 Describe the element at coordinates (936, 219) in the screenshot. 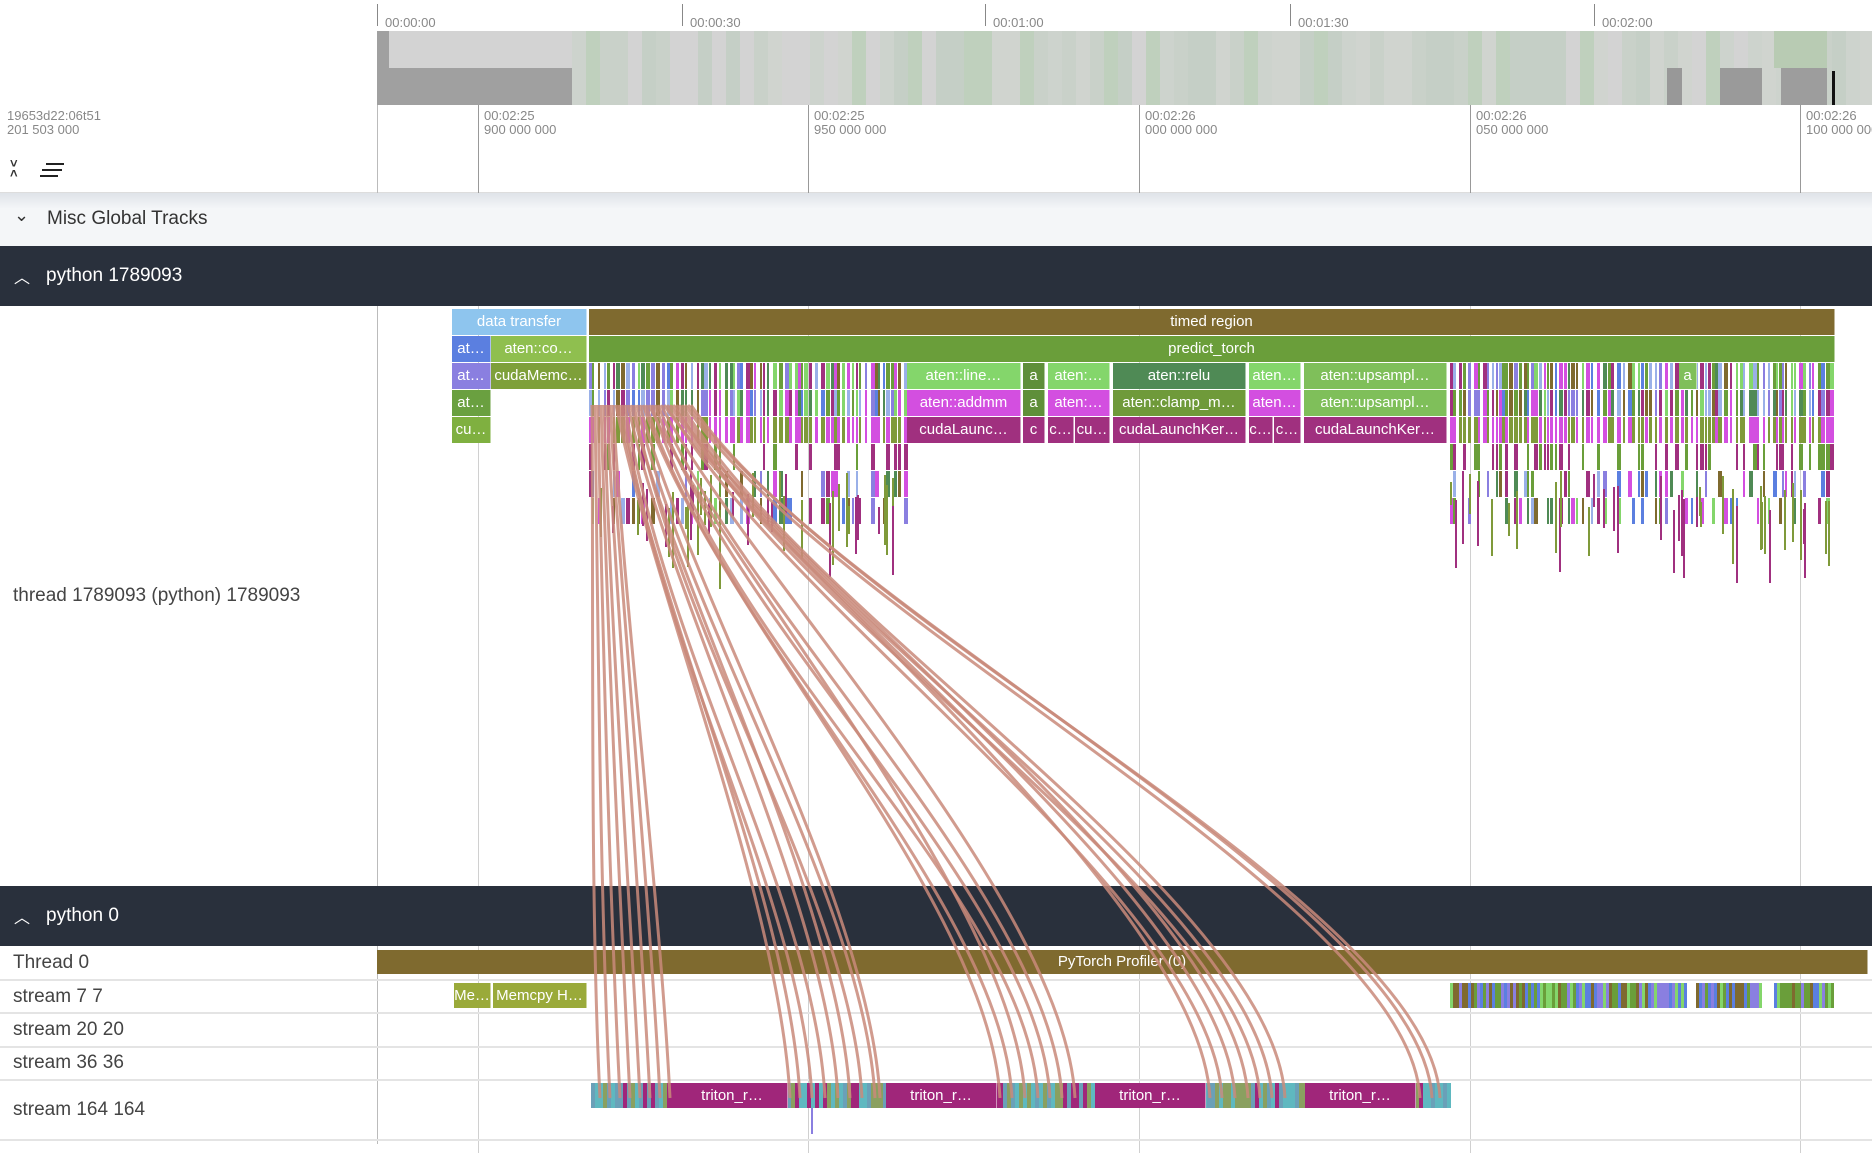

I see `group-misc-global-tracks: ⌄ Misc Global Tracks` at that location.